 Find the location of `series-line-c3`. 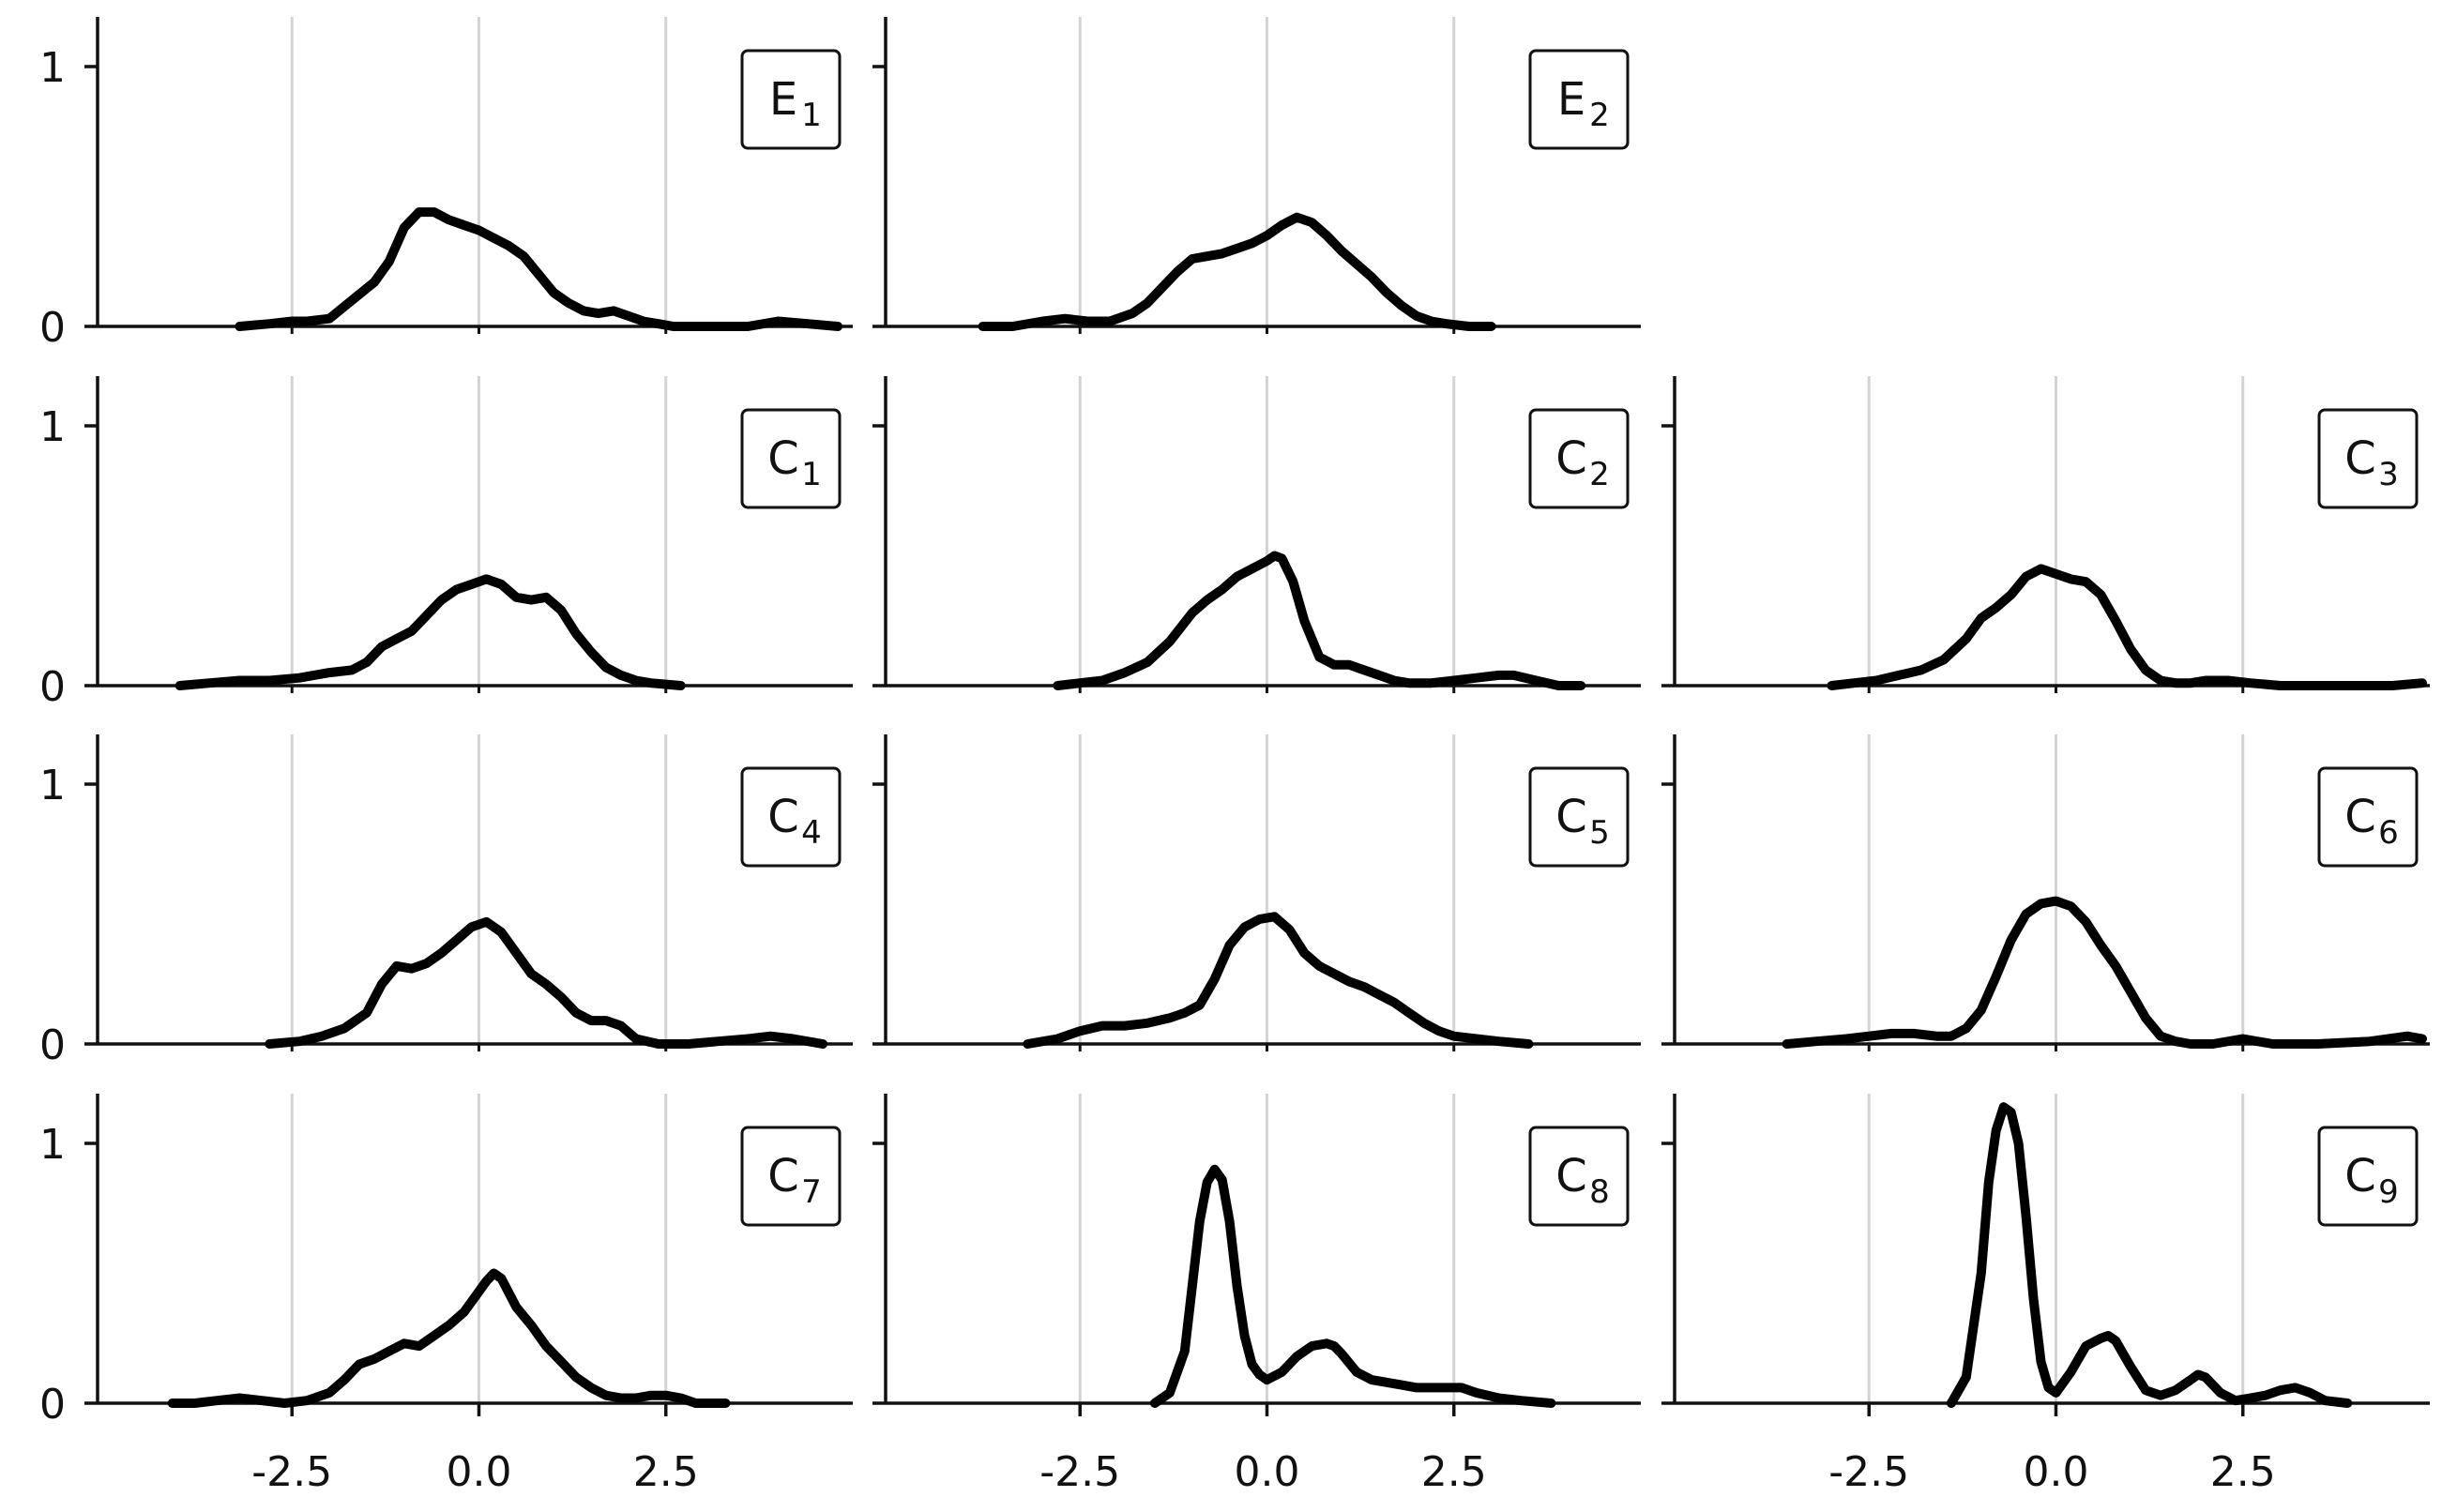

series-line-c3 is located at coordinates (2127, 627).